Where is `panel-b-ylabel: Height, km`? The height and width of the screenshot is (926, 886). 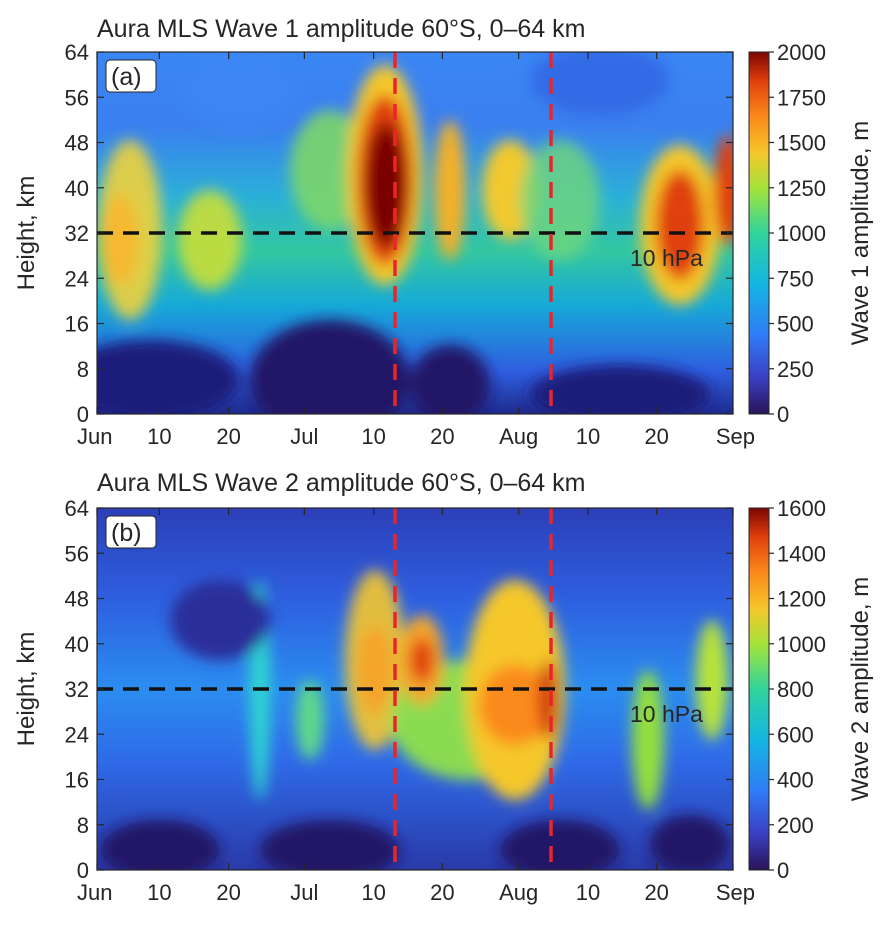
panel-b-ylabel: Height, km is located at coordinates (26, 689).